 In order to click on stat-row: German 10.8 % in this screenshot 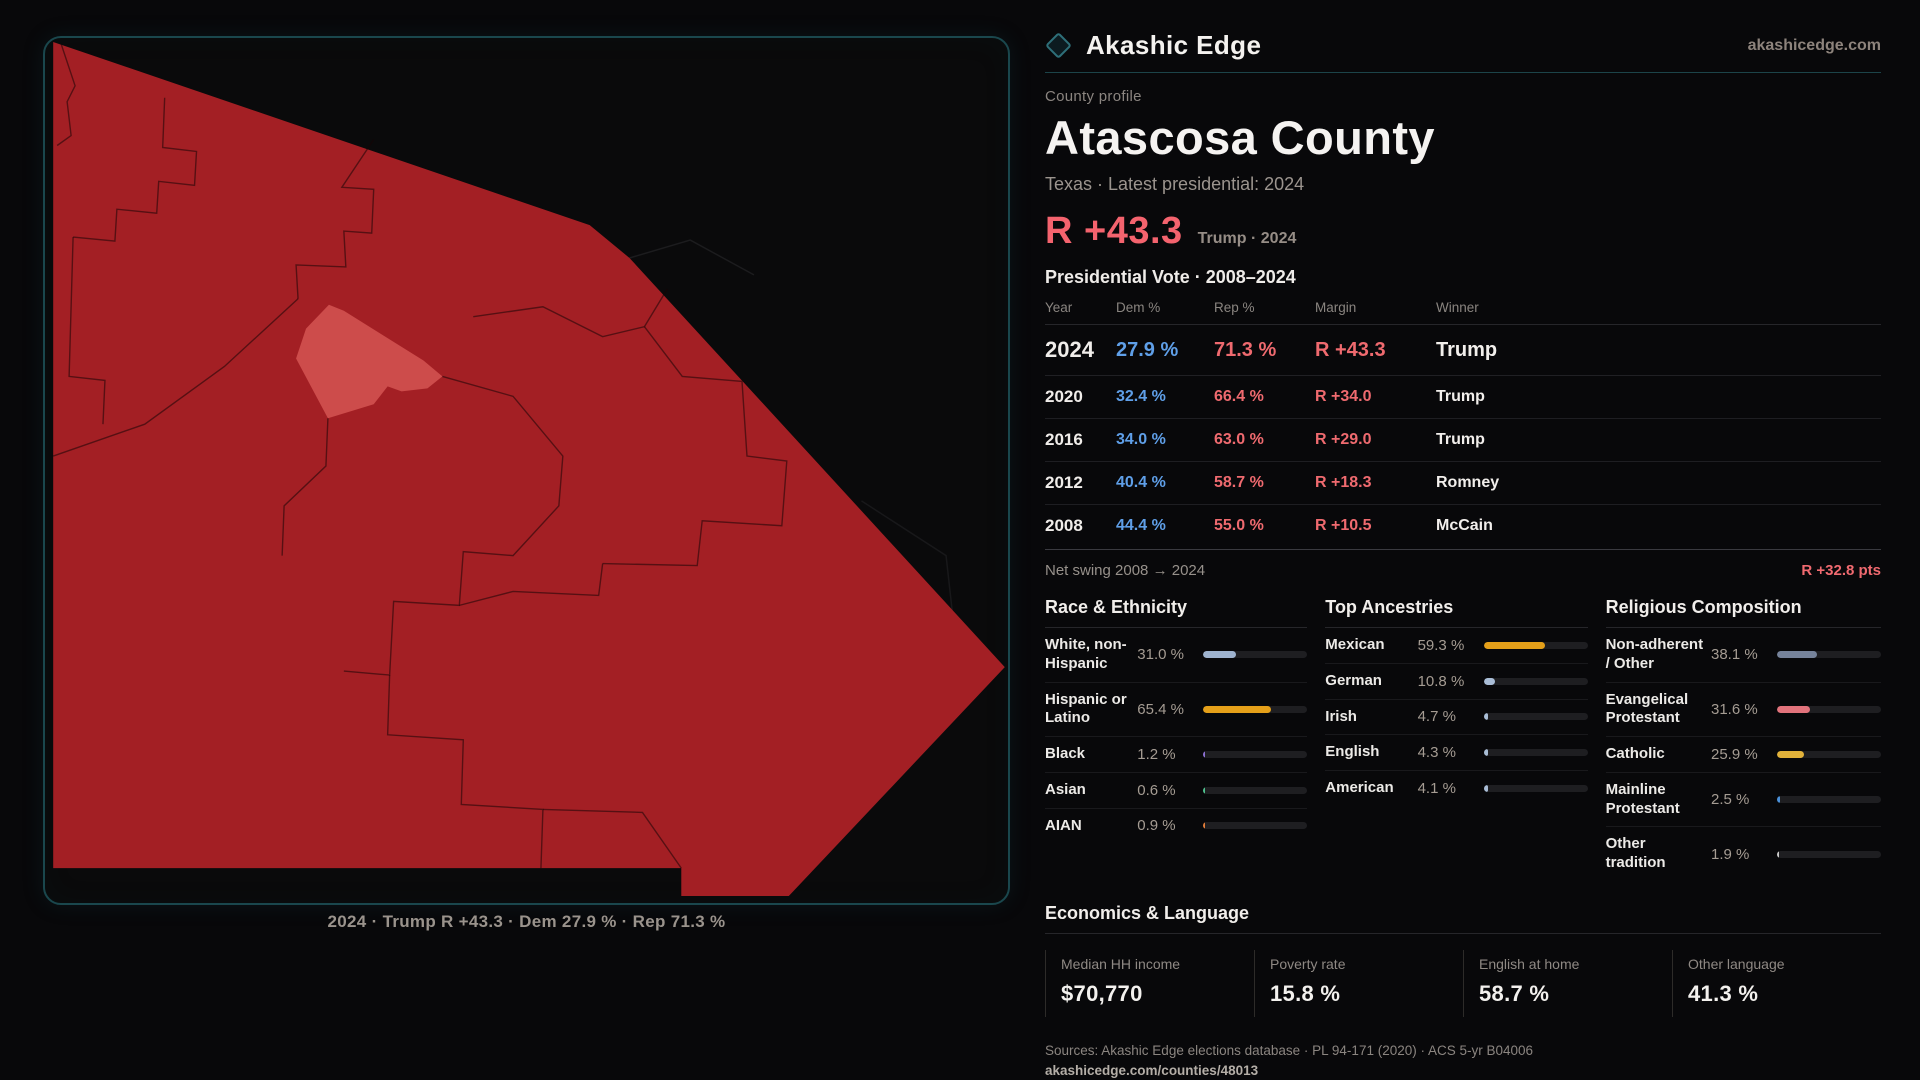, I will do `click(1456, 682)`.